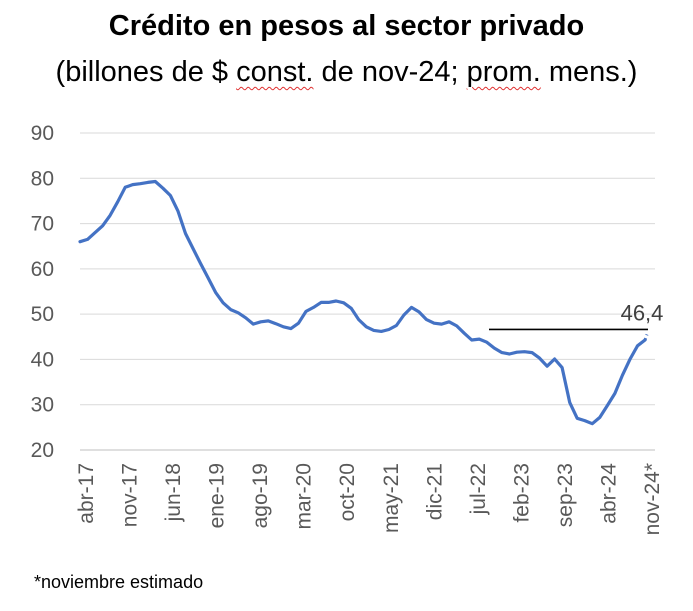 This screenshot has width=693, height=611. Describe the element at coordinates (42, 405) in the screenshot. I see `y-tick-label: 30` at that location.